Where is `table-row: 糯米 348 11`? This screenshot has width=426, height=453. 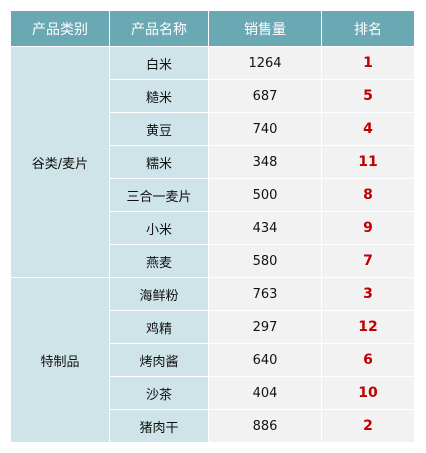 table-row: 糯米 348 11 is located at coordinates (213, 162).